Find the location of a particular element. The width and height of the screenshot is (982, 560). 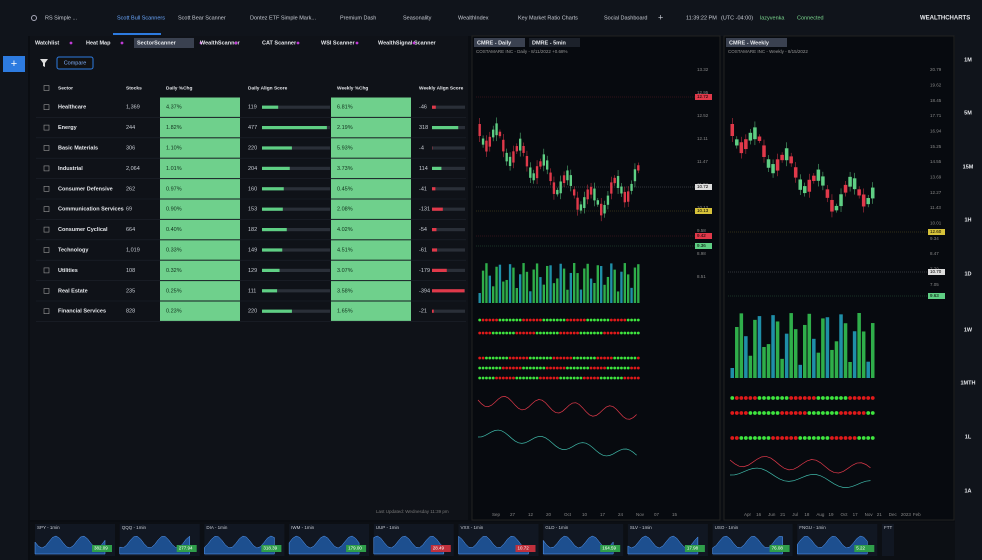

sub-tab: CAT Scanner is located at coordinates (279, 43).